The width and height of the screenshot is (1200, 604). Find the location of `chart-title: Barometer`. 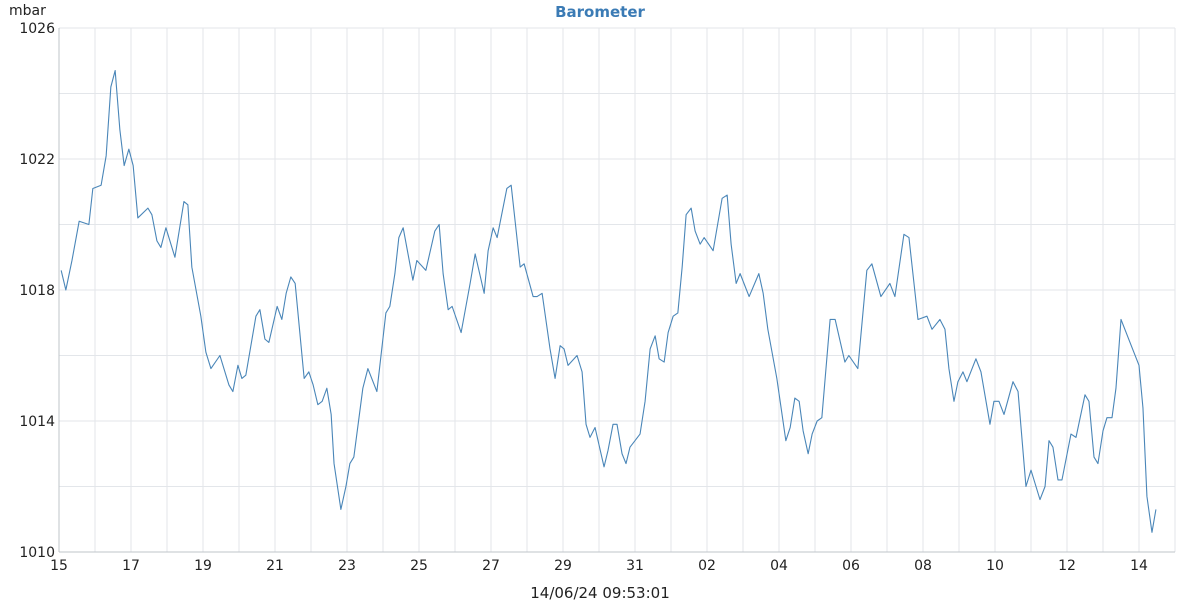

chart-title: Barometer is located at coordinates (600, 12).